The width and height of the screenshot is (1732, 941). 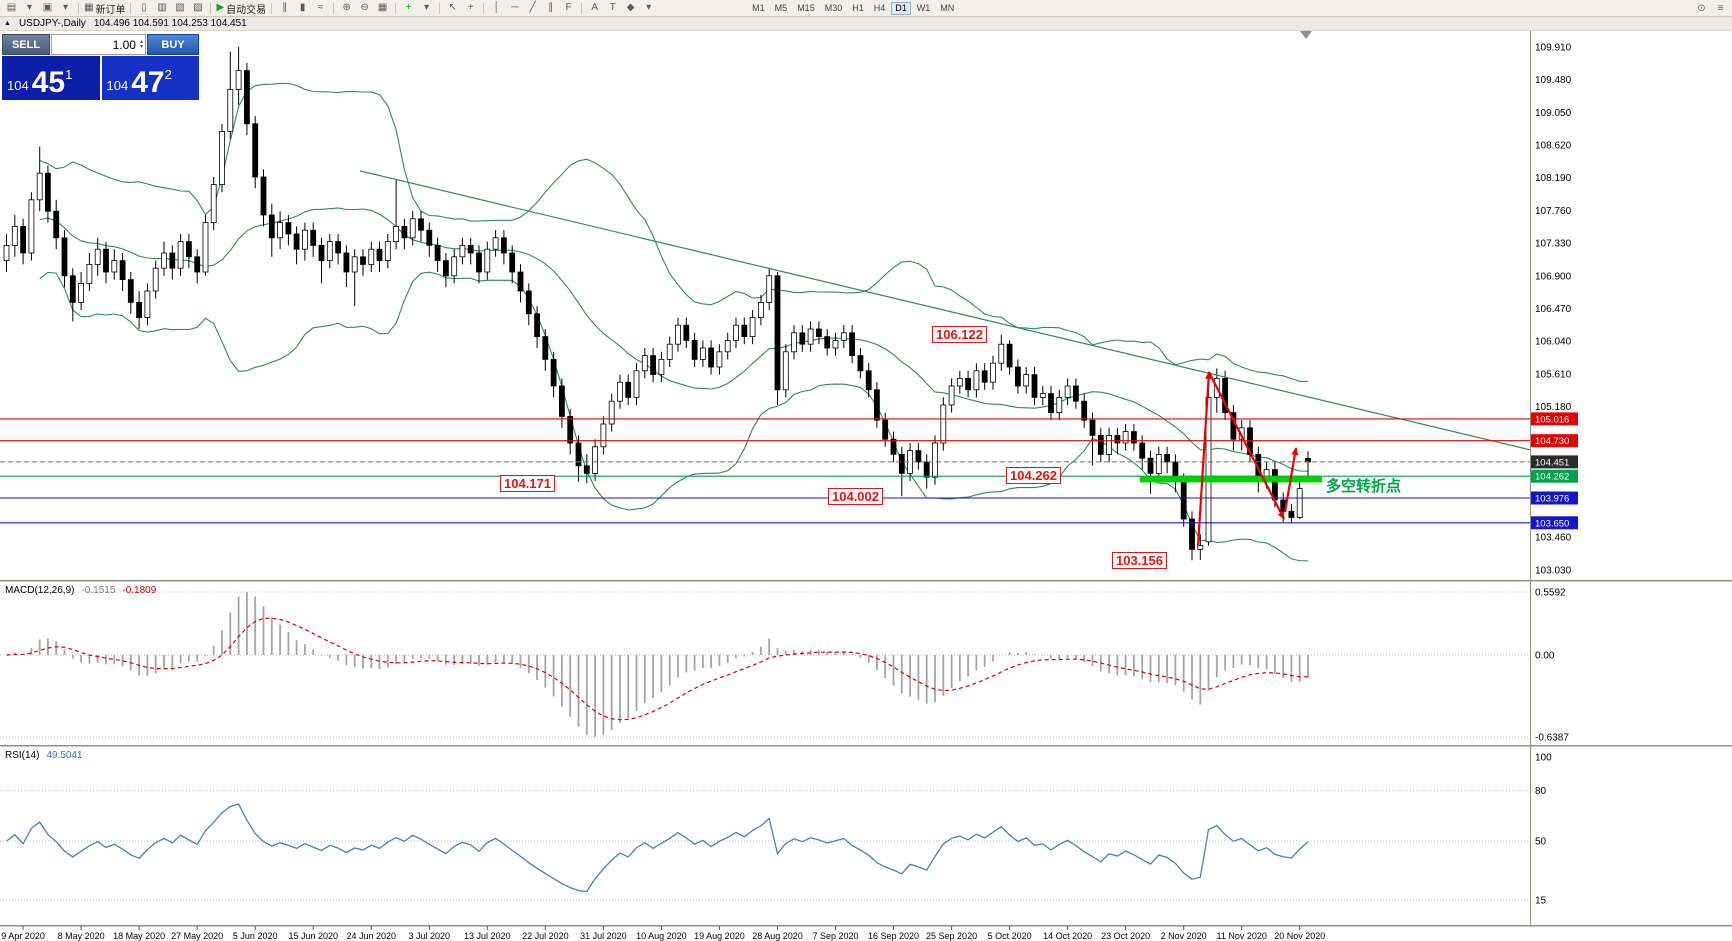 I want to click on macd-signal-value: -0.1809, so click(x=139, y=590).